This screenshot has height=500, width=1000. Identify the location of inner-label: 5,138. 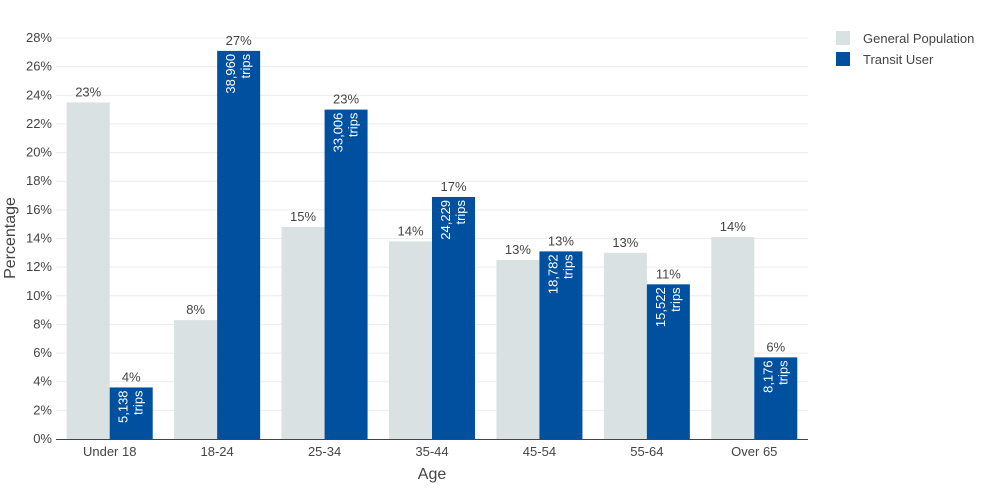
(123, 406).